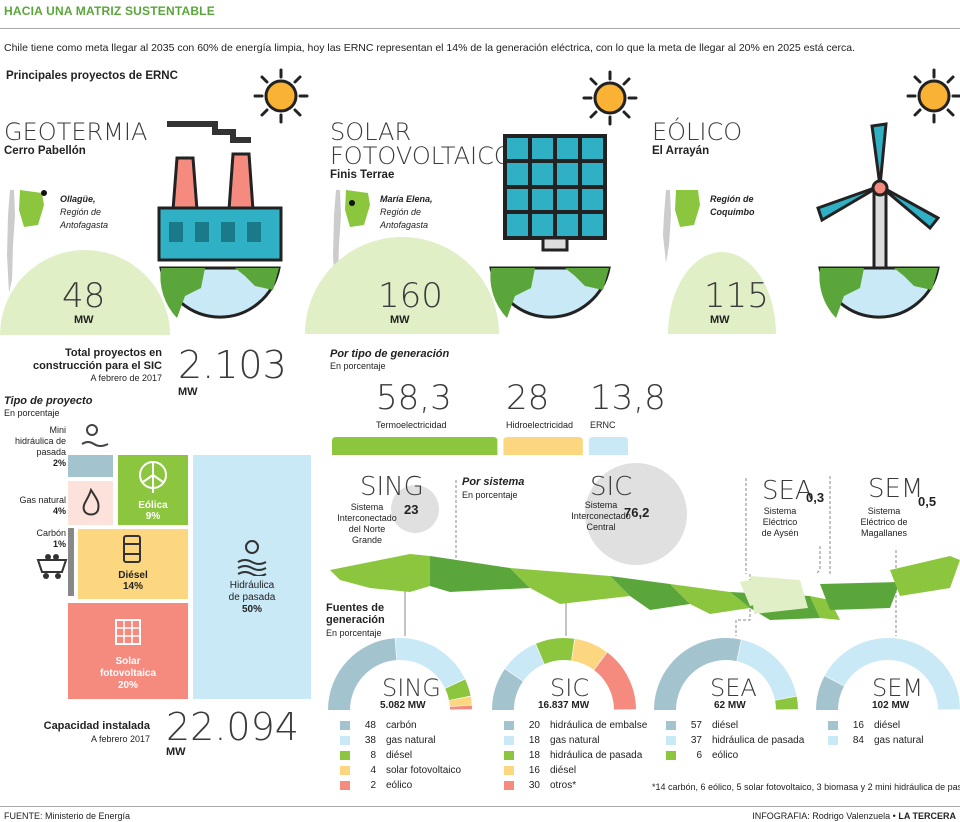 The height and width of the screenshot is (822, 960). What do you see at coordinates (681, 151) in the screenshot?
I see `project-name: El Arrayán` at bounding box center [681, 151].